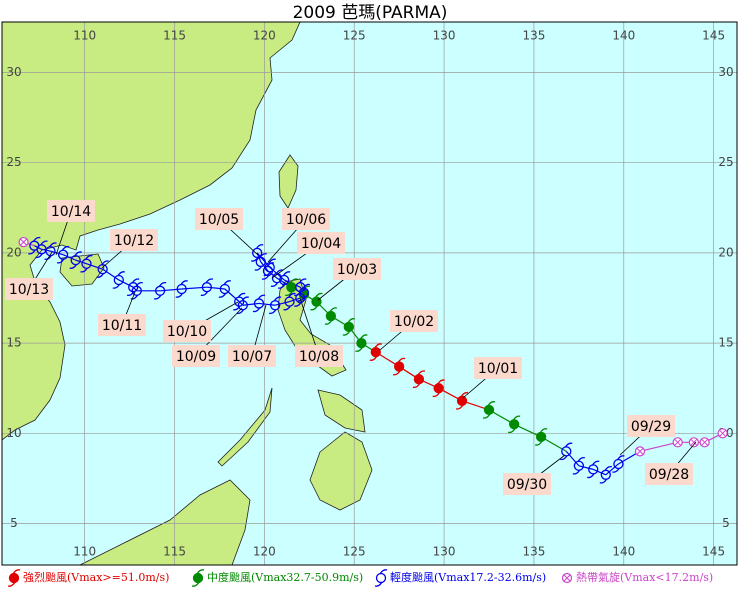  I want to click on date-label: 10/04, so click(321, 244).